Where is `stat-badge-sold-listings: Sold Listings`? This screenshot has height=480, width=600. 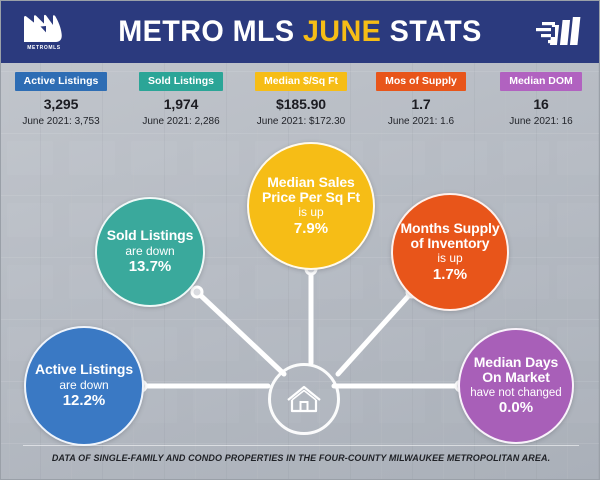
stat-badge-sold-listings: Sold Listings is located at coordinates (181, 81).